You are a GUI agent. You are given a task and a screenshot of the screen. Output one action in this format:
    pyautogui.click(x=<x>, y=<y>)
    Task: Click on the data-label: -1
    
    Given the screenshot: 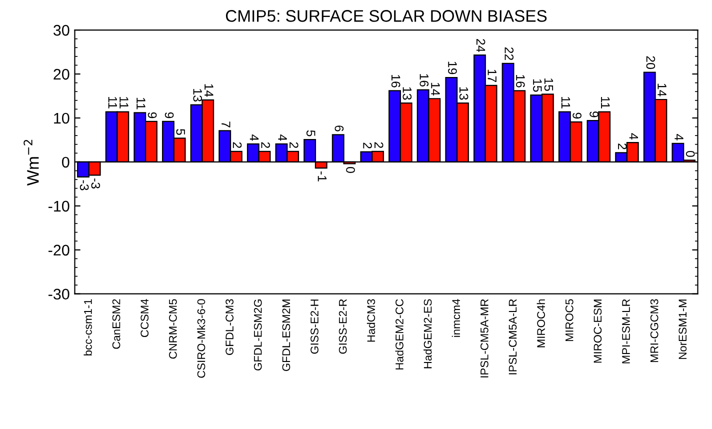 What is the action you would take?
    pyautogui.click(x=322, y=176)
    